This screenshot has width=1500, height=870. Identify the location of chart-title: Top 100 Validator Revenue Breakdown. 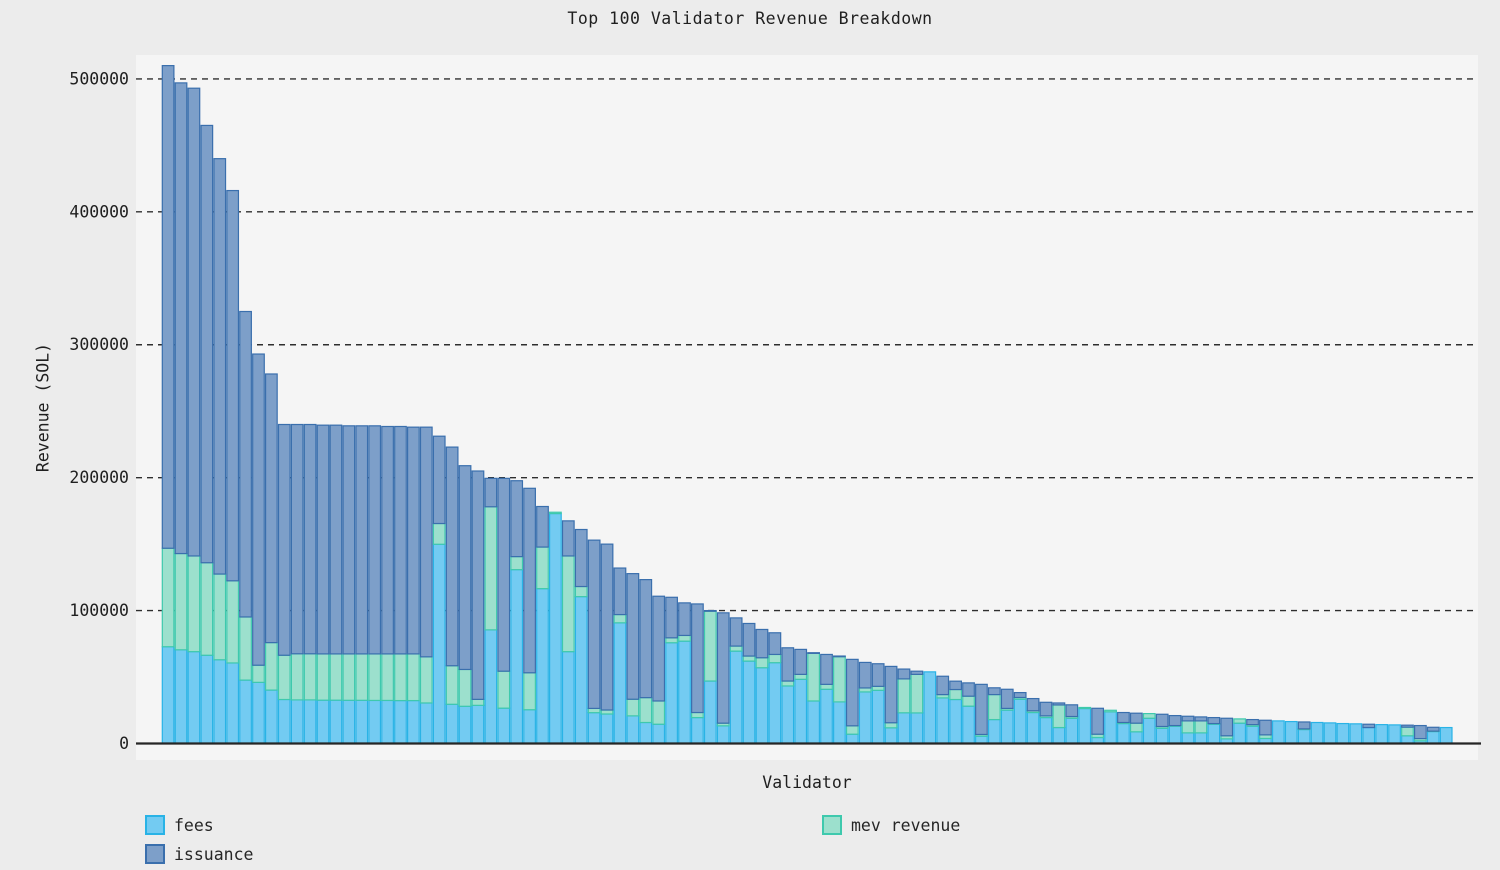
(750, 18).